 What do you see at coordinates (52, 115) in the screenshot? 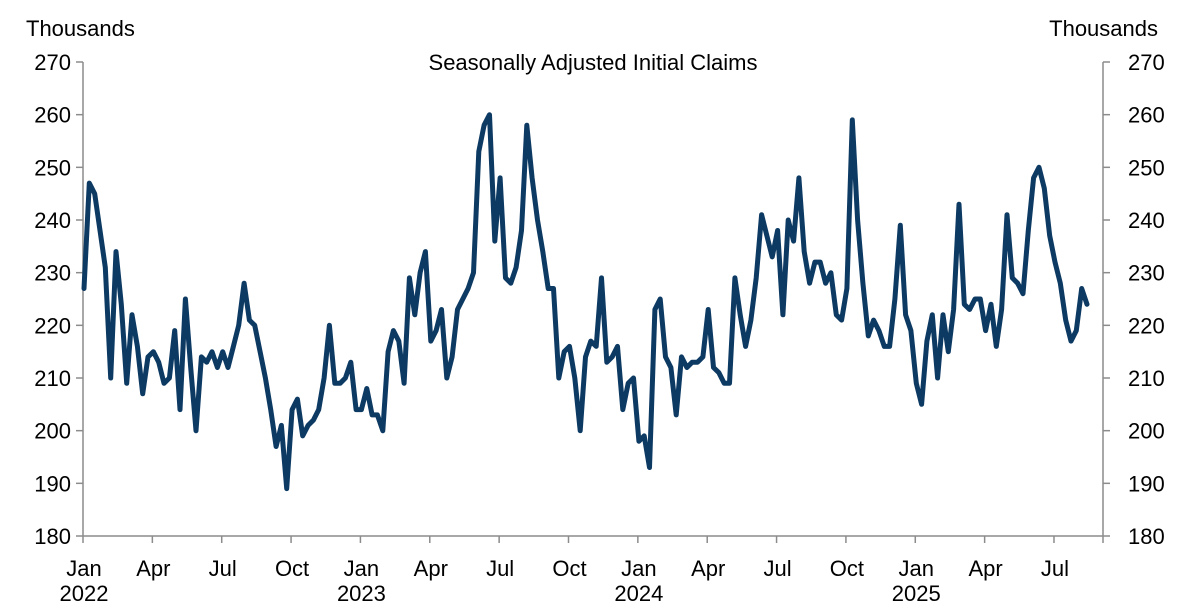
I see `left-y-tick-label: 260` at bounding box center [52, 115].